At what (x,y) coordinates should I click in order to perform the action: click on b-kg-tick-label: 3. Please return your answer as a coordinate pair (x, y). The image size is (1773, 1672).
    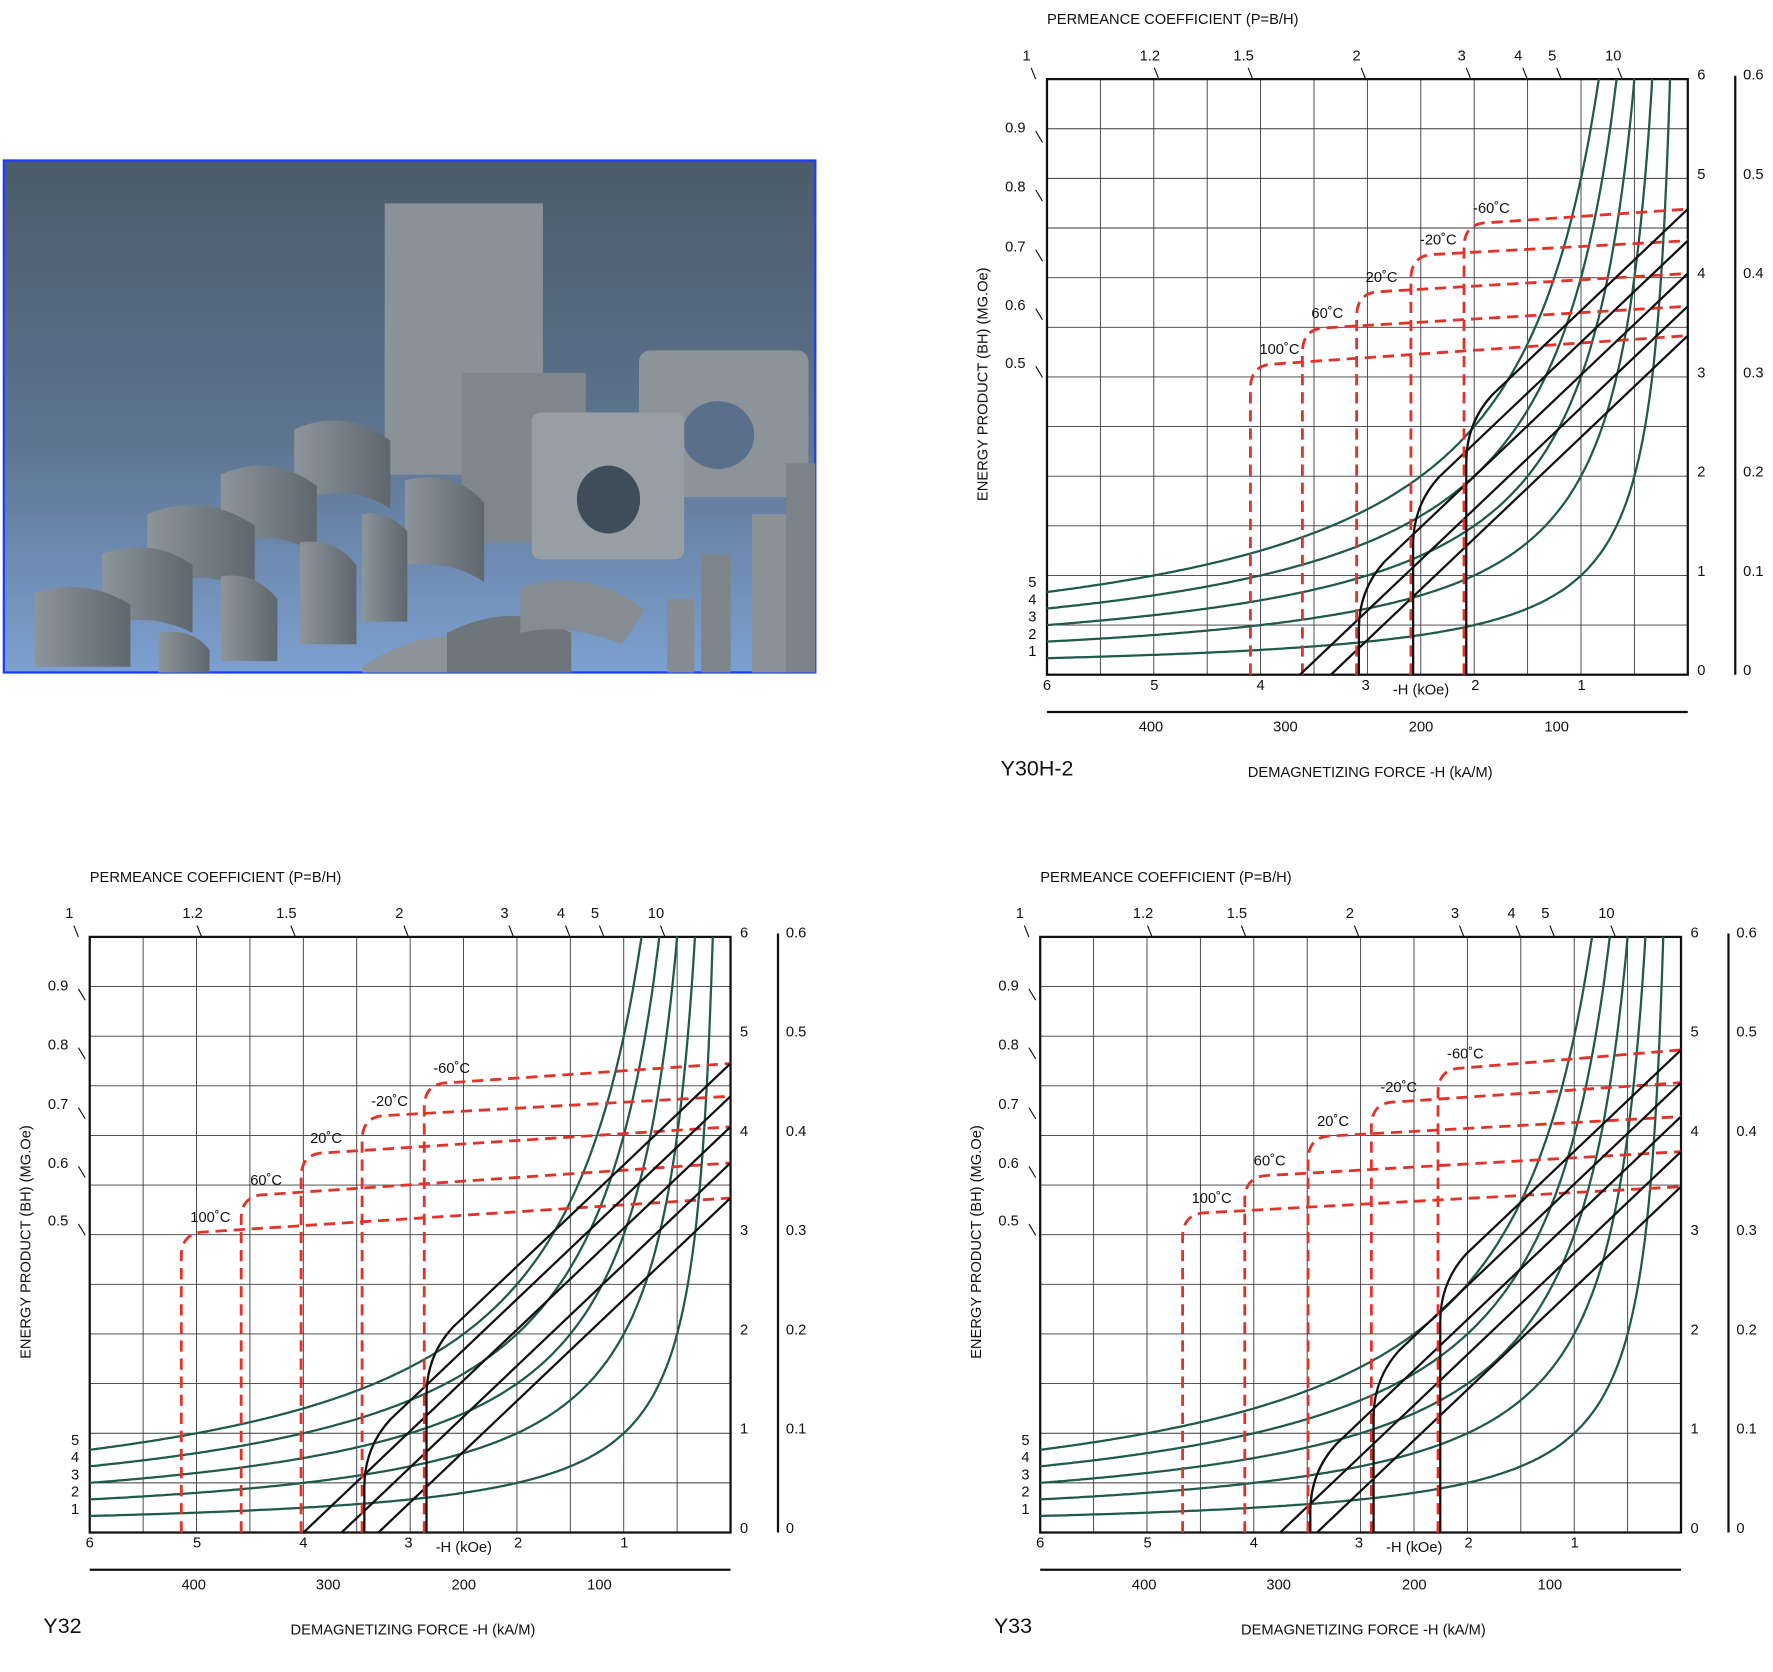
    Looking at the image, I should click on (1701, 373).